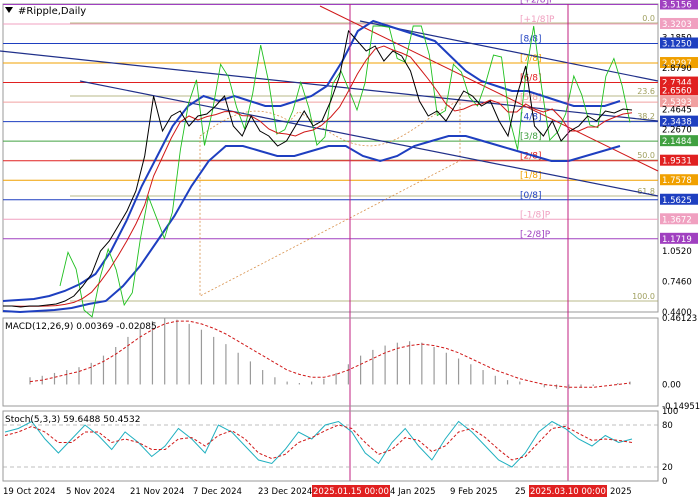 The width and height of the screenshot is (700, 500). I want to click on murrey-label: [2/8], so click(531, 157).